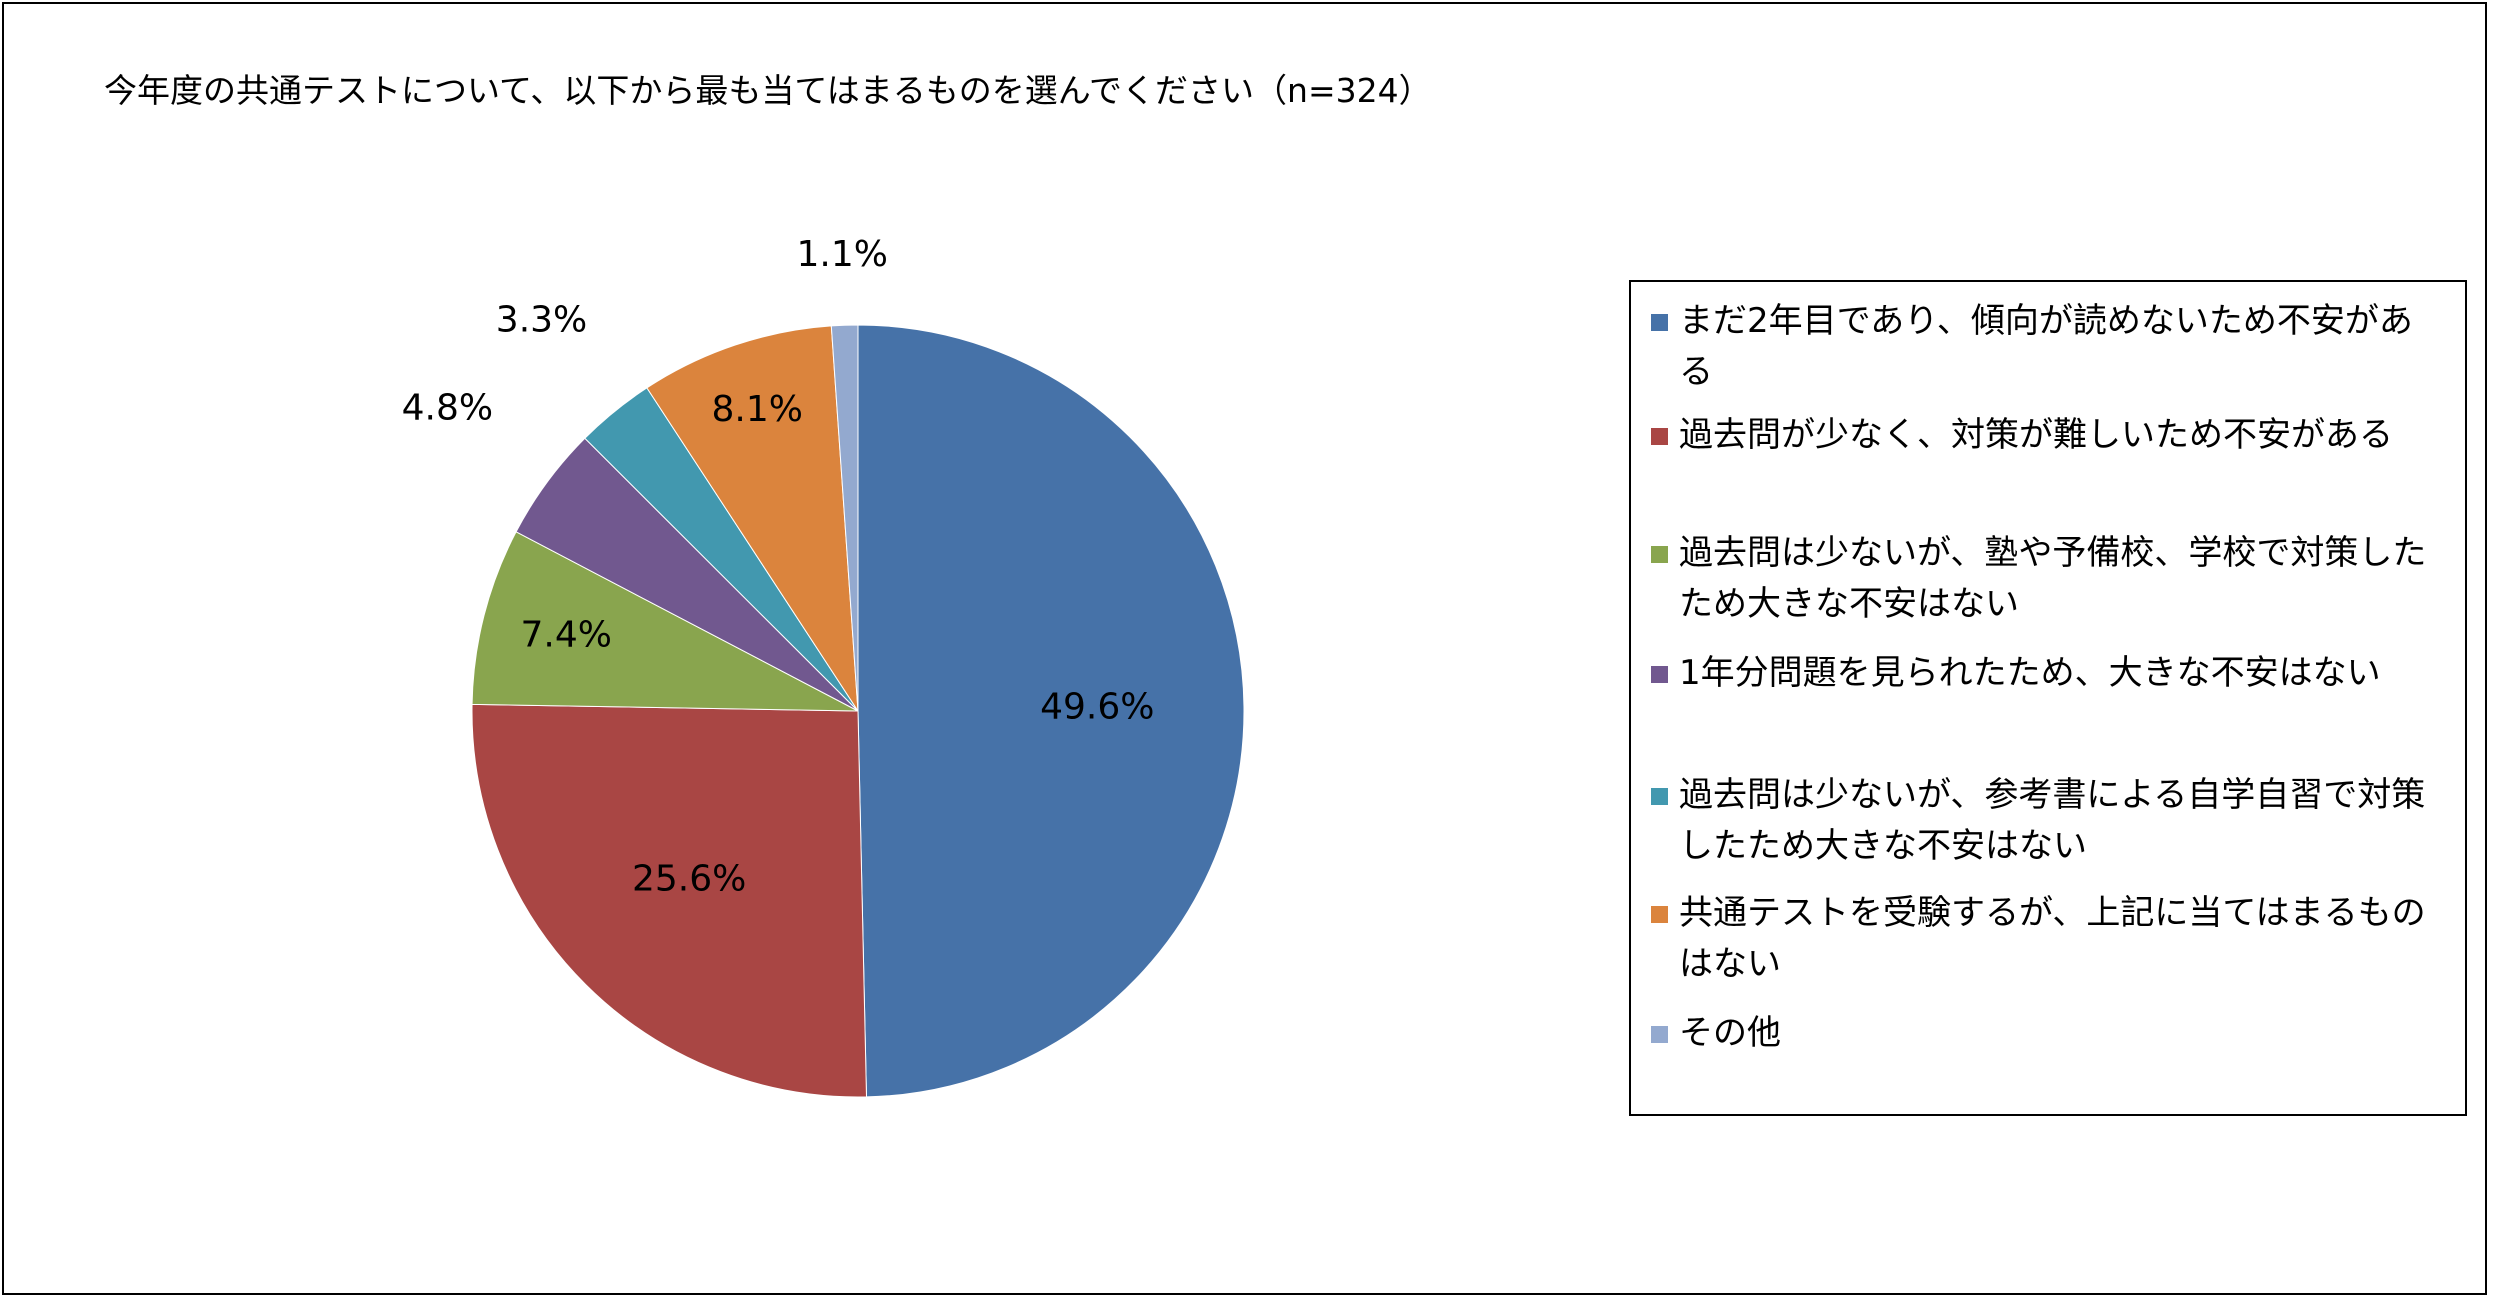 The image size is (2493, 1301). What do you see at coordinates (2052, 820) in the screenshot?
I see `legend-item-label: 過去問は少ないが、参考書による自学自習で対策したため大きな不安はない` at bounding box center [2052, 820].